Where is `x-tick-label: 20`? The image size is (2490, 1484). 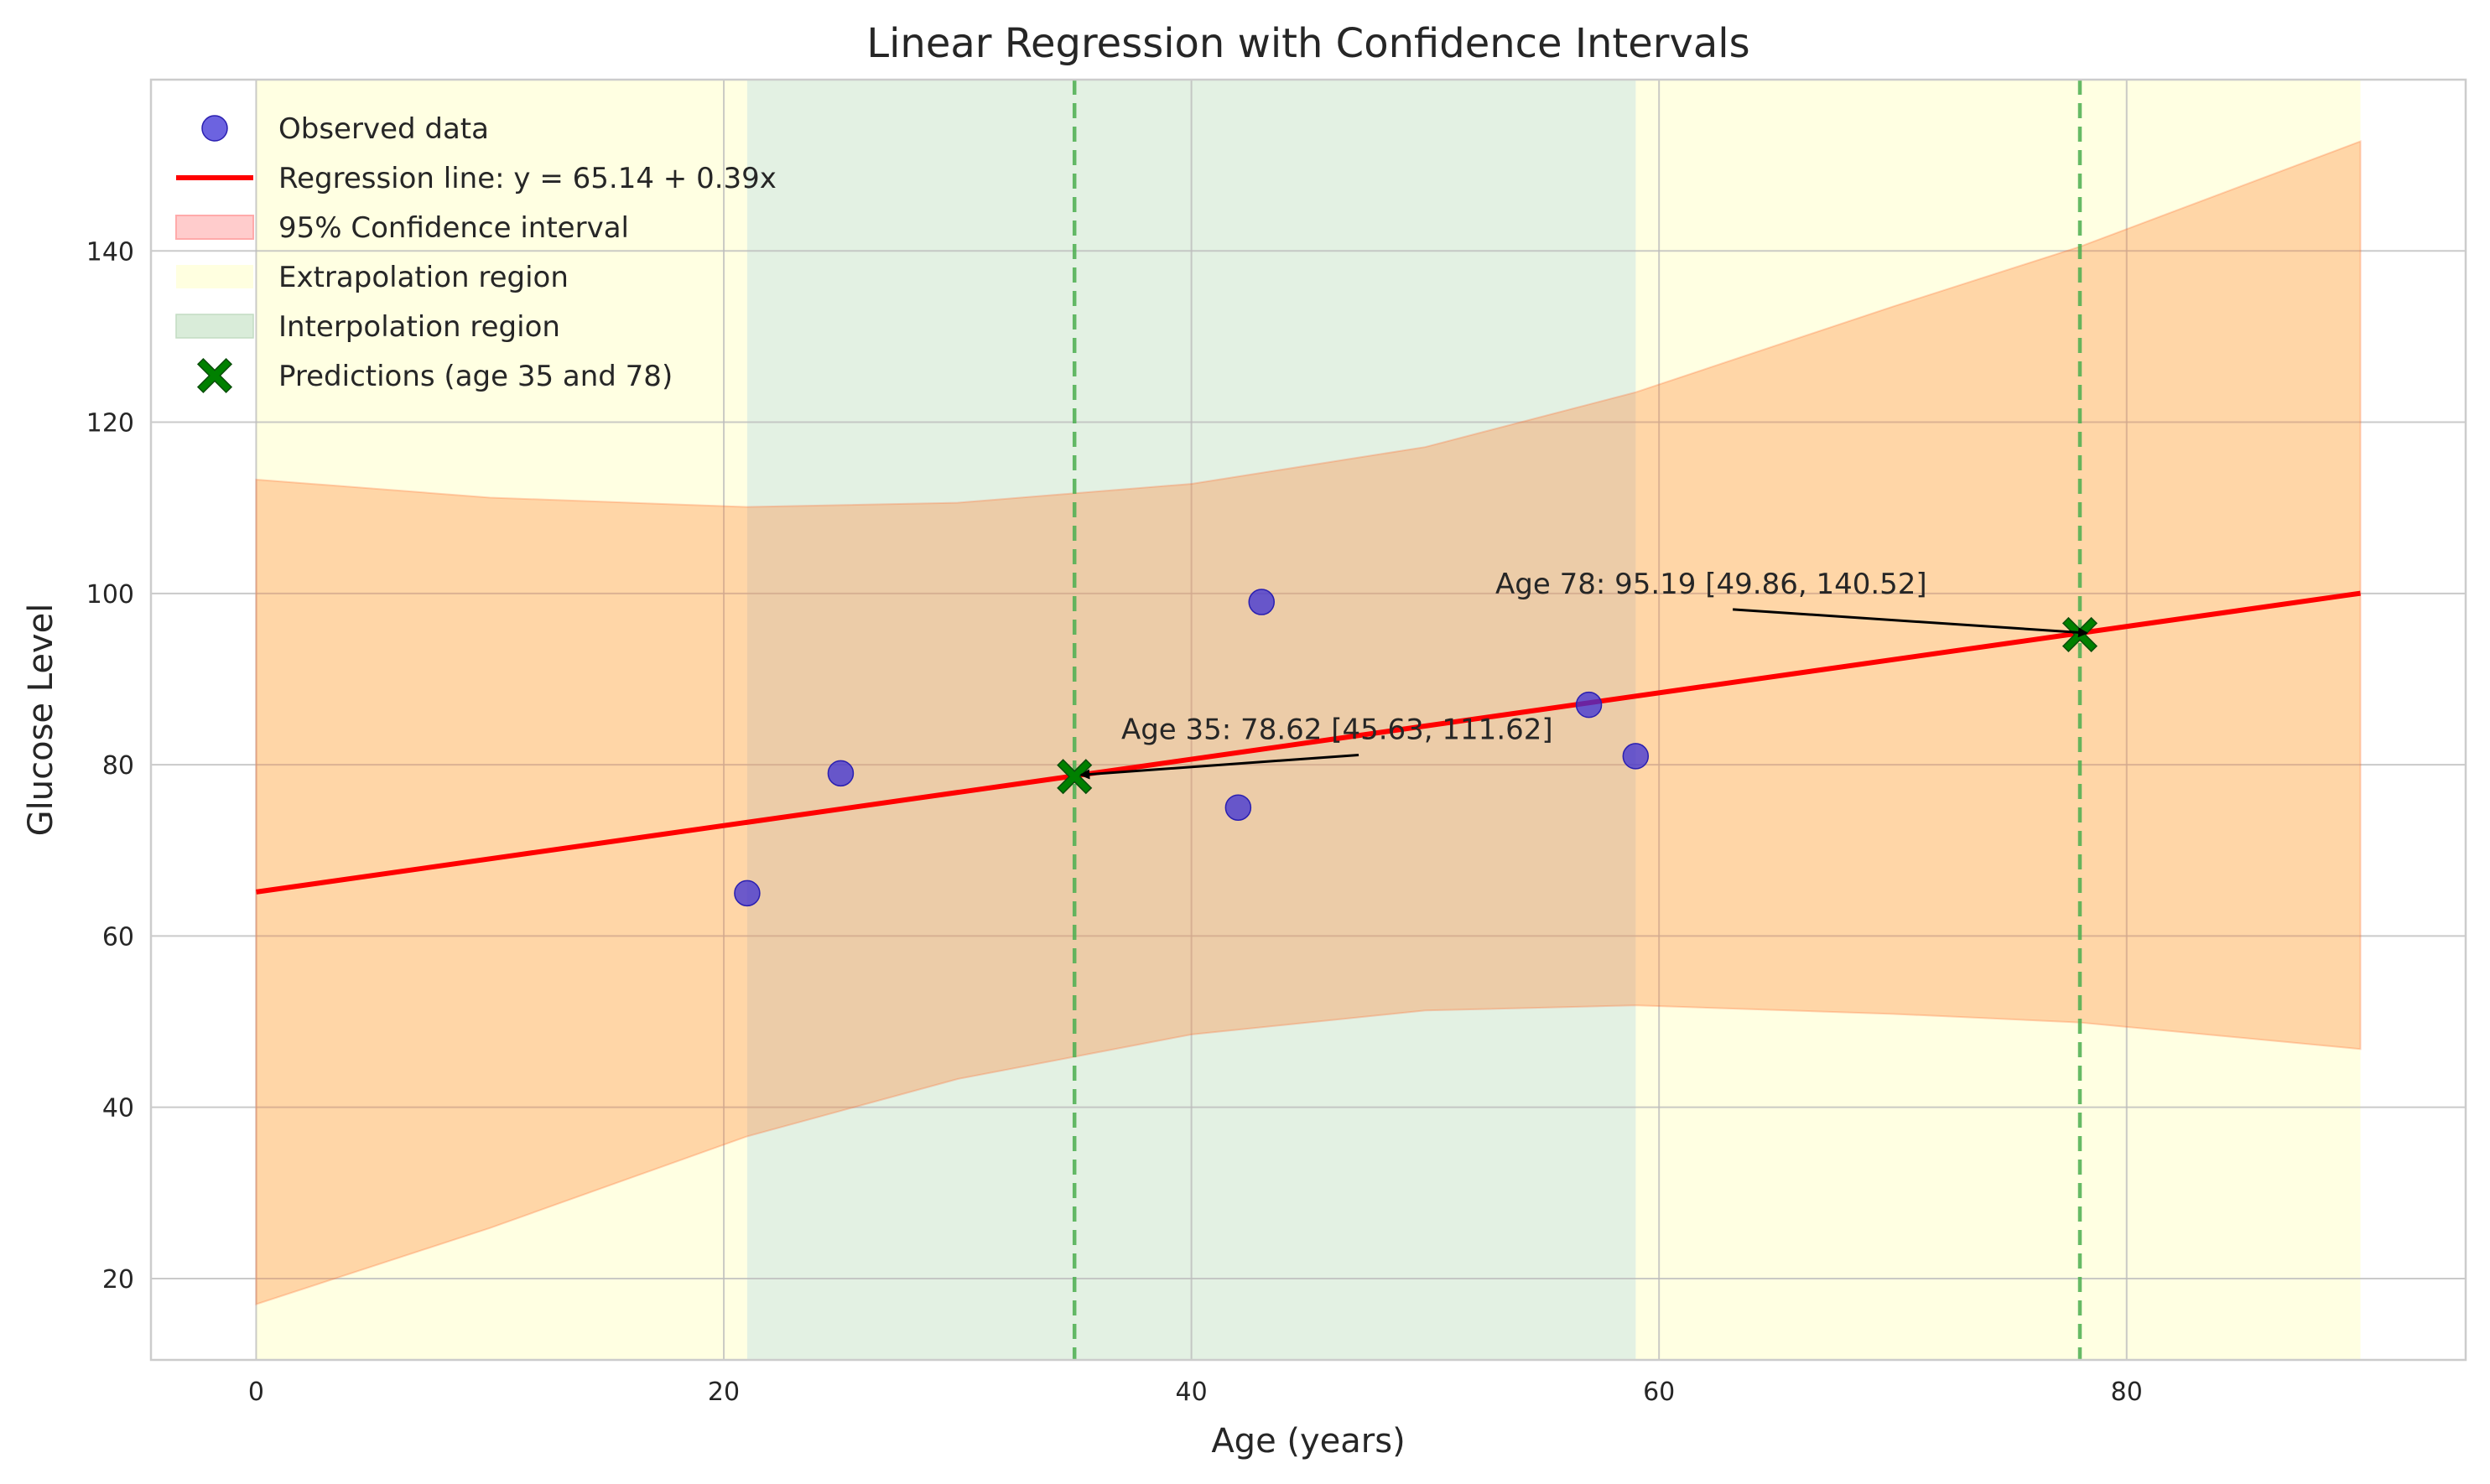
x-tick-label: 20 is located at coordinates (724, 1392).